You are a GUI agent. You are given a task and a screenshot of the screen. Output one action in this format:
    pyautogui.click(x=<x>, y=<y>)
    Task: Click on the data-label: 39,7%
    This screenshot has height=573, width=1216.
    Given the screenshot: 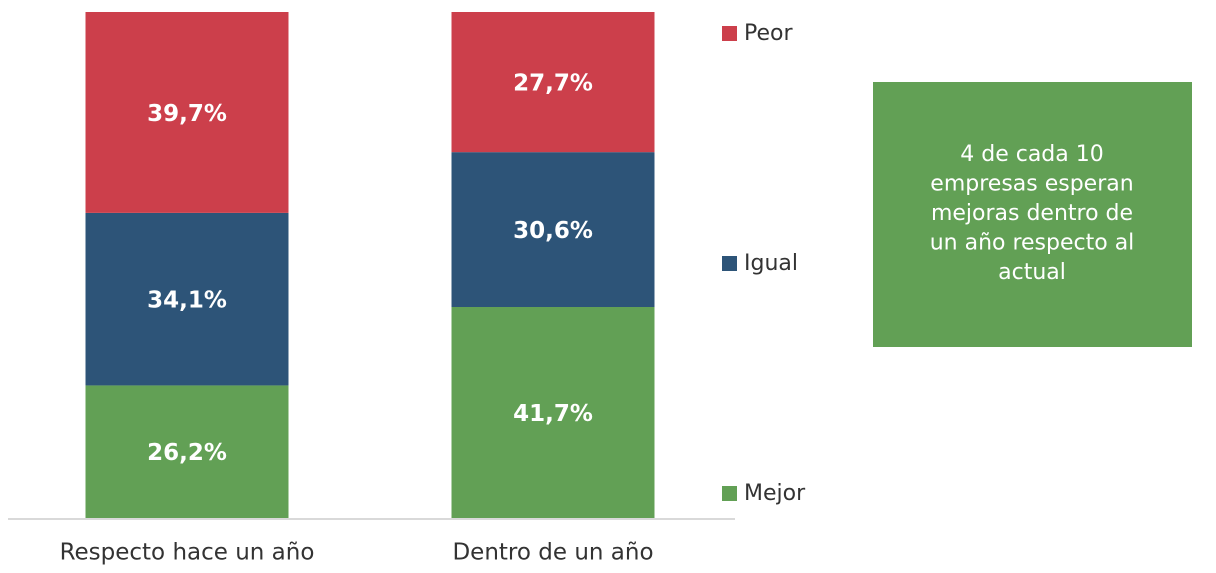 What is the action you would take?
    pyautogui.click(x=187, y=114)
    